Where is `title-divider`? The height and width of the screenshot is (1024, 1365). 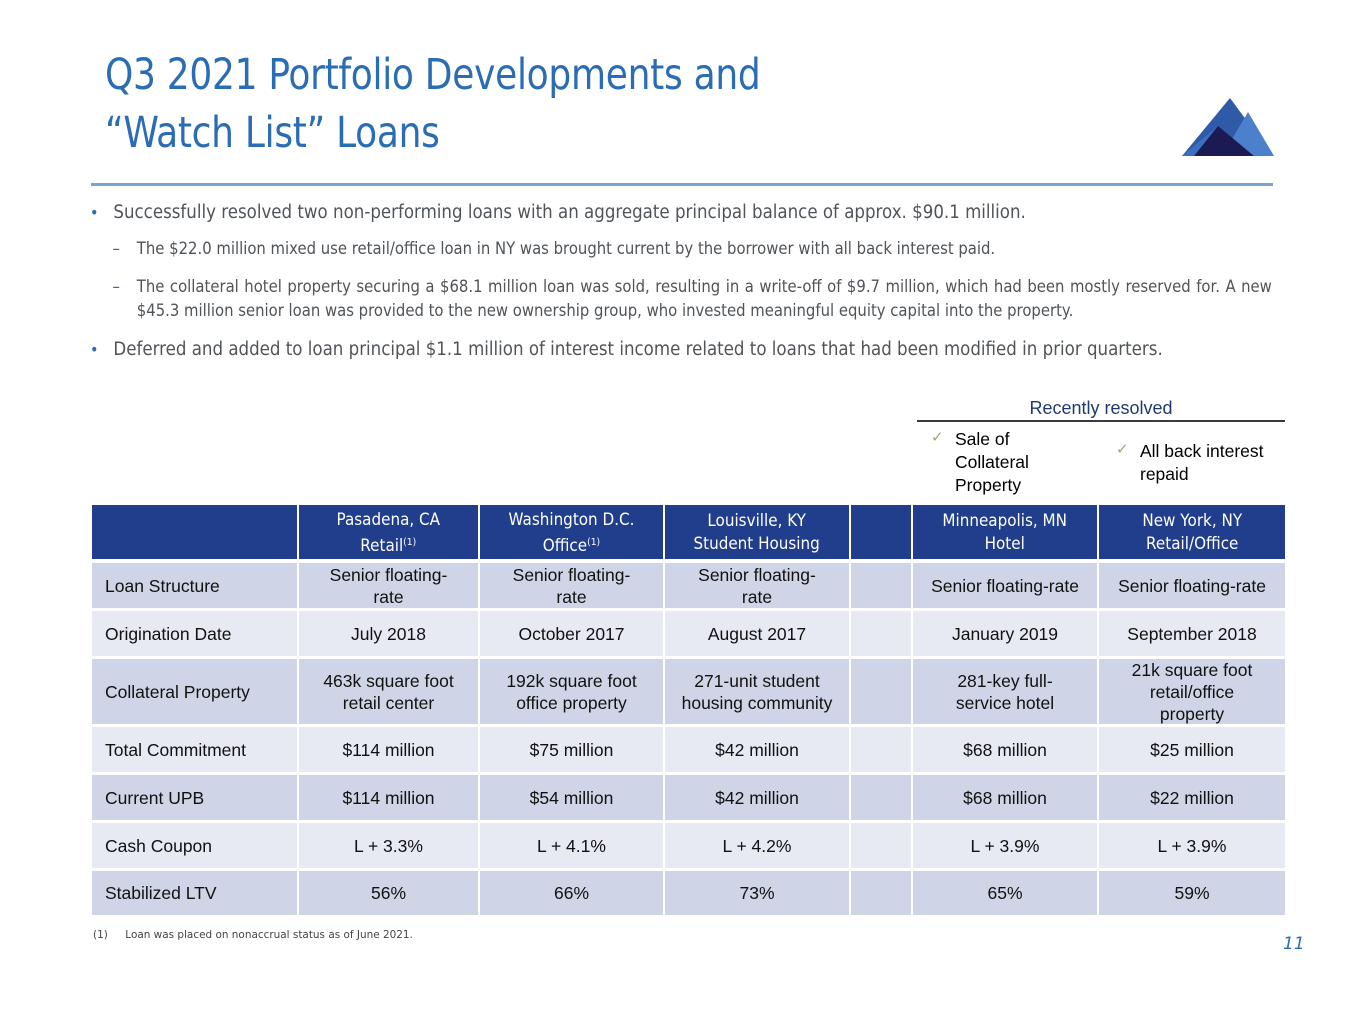 title-divider is located at coordinates (682, 184).